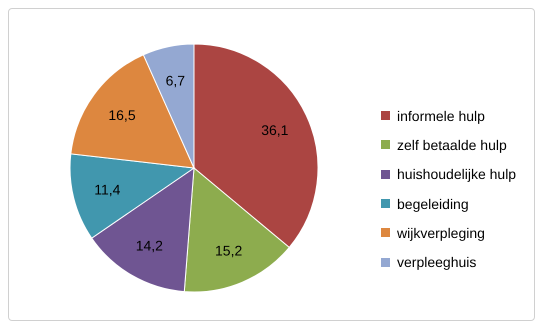  What do you see at coordinates (456, 174) in the screenshot?
I see `legend-label: huishoudelijke hulp` at bounding box center [456, 174].